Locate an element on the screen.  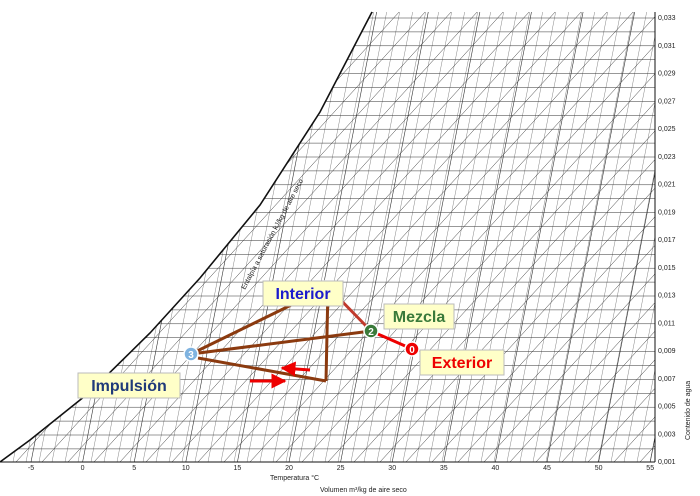
y-tick-label: 0,021 is located at coordinates (667, 185).